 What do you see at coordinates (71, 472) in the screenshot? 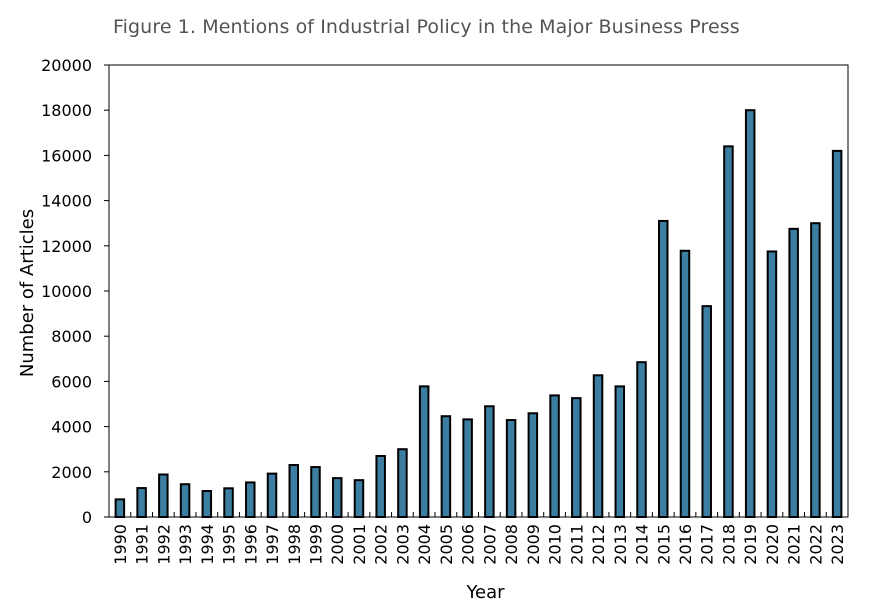
I see `y-tick-label: 2000` at bounding box center [71, 472].